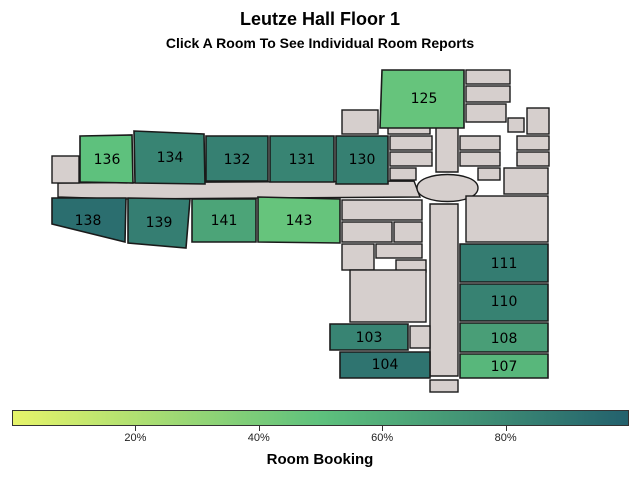 This screenshot has height=480, width=640. I want to click on legend-title: Room Booking, so click(320, 459).